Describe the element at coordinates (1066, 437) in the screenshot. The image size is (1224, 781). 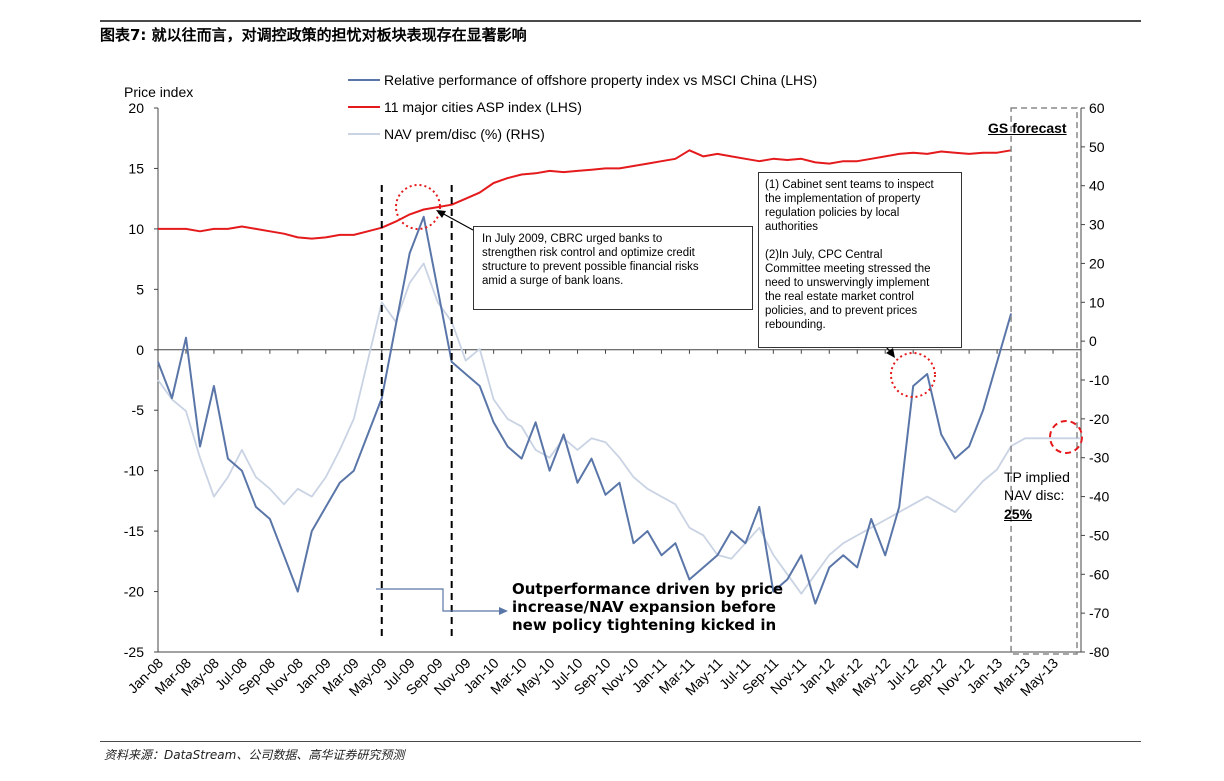
I see `highlight-circle-target` at that location.